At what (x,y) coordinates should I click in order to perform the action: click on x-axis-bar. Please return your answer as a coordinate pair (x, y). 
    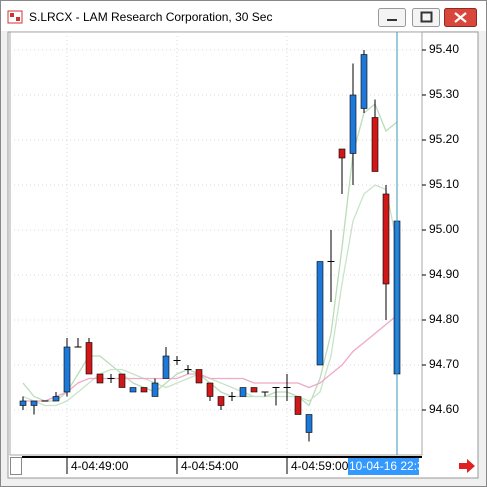
    Looking at the image, I should click on (222, 457).